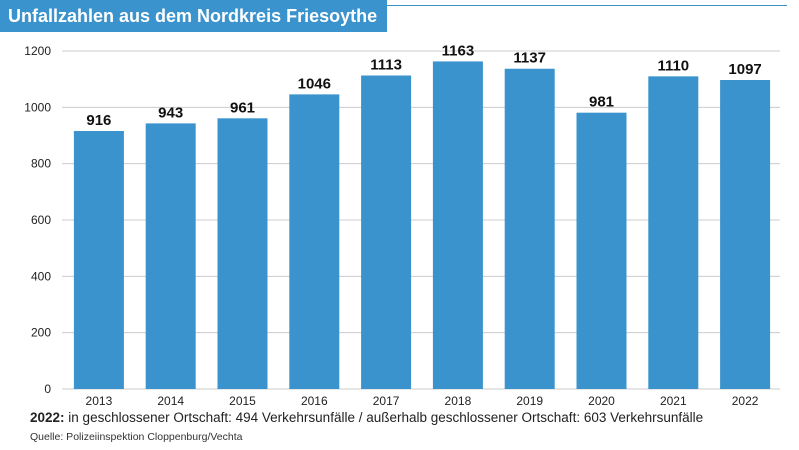 This screenshot has width=799, height=450. Describe the element at coordinates (529, 229) in the screenshot. I see `bar-2019` at that location.